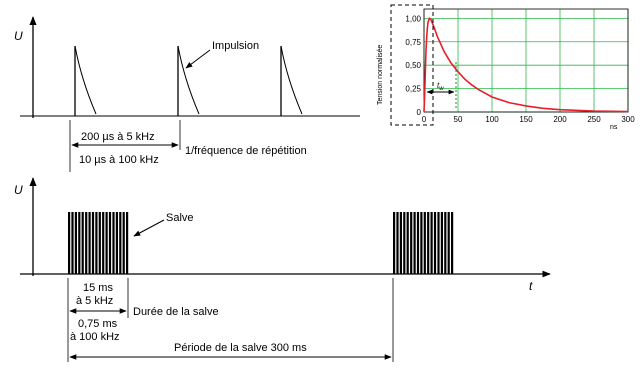 The image size is (640, 368). I want to click on bottom-axis-label-u: U, so click(18, 190).